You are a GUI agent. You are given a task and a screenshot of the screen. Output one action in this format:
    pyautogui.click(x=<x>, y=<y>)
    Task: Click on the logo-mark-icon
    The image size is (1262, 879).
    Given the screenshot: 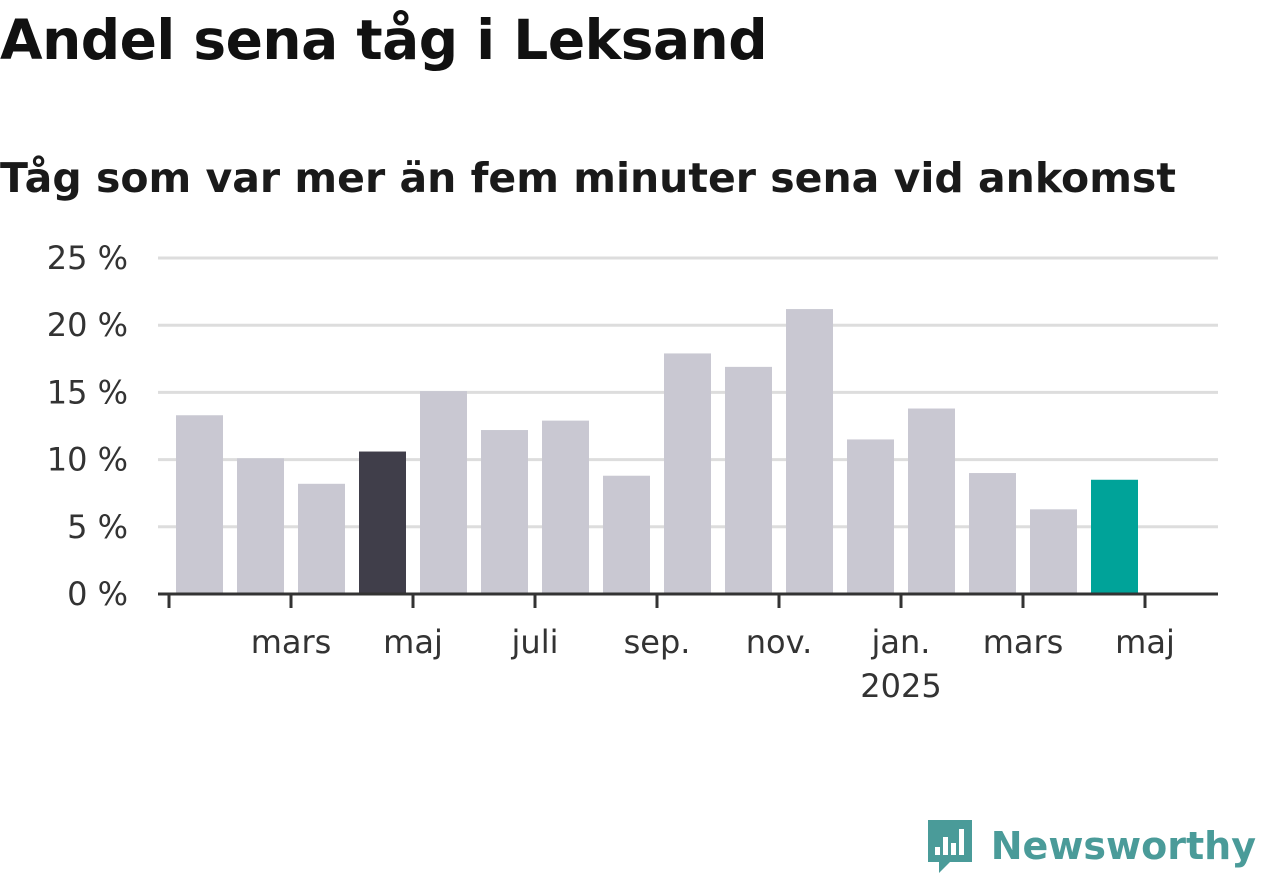 What is the action you would take?
    pyautogui.click(x=949, y=846)
    